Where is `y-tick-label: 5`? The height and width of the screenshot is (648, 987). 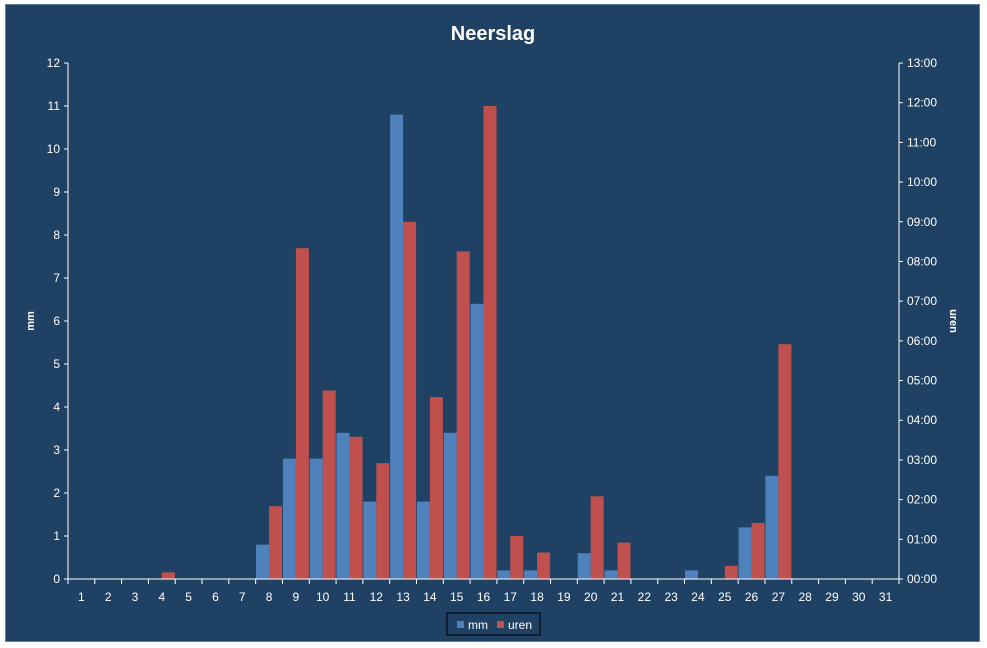 y-tick-label: 5 is located at coordinates (56, 364).